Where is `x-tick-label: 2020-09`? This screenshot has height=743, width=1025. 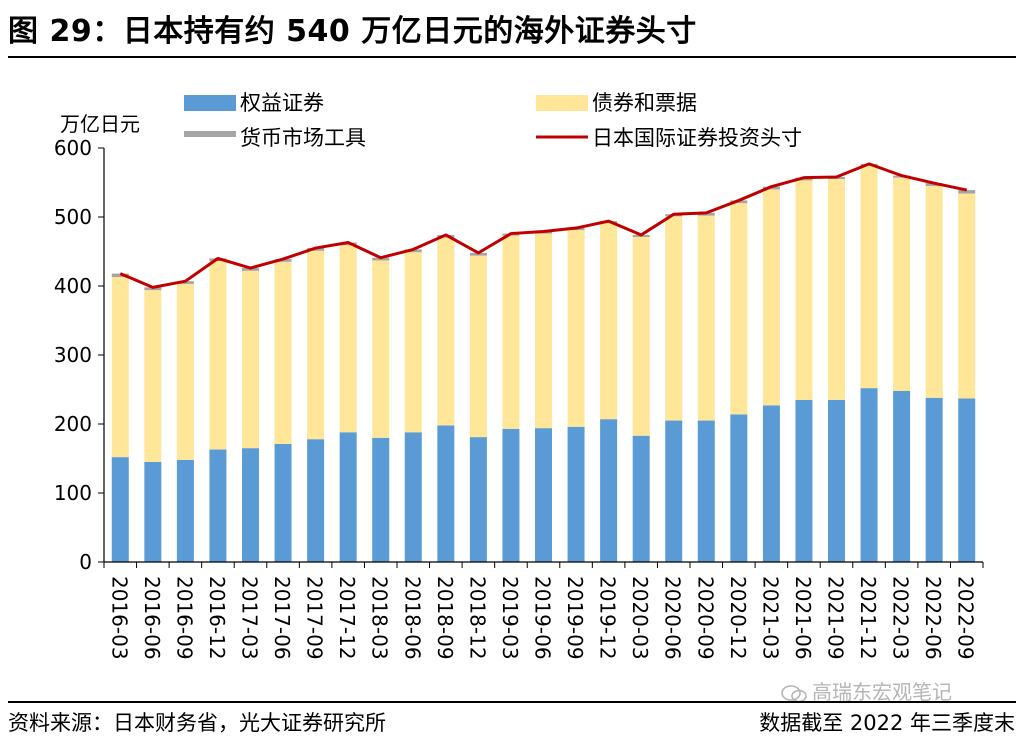 x-tick-label: 2020-09 is located at coordinates (705, 618).